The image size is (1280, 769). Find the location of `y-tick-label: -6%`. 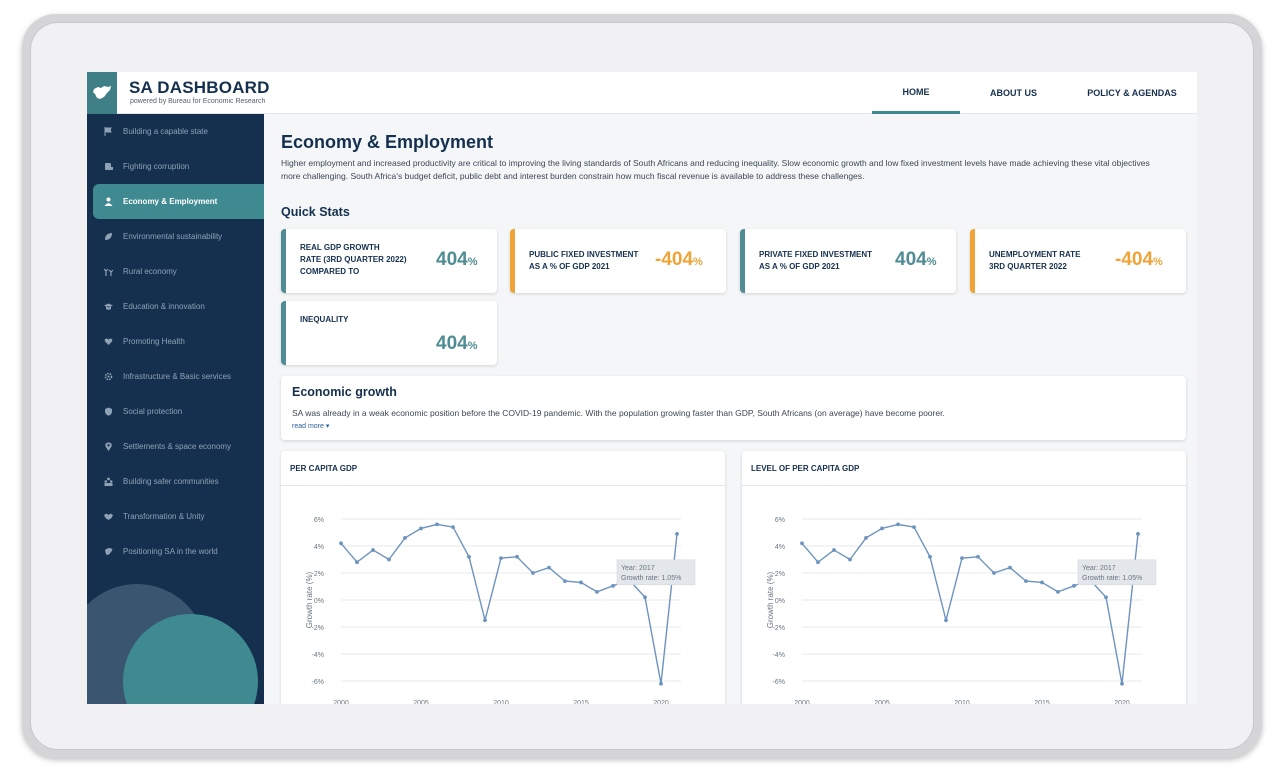

y-tick-label: -6% is located at coordinates (779, 682).